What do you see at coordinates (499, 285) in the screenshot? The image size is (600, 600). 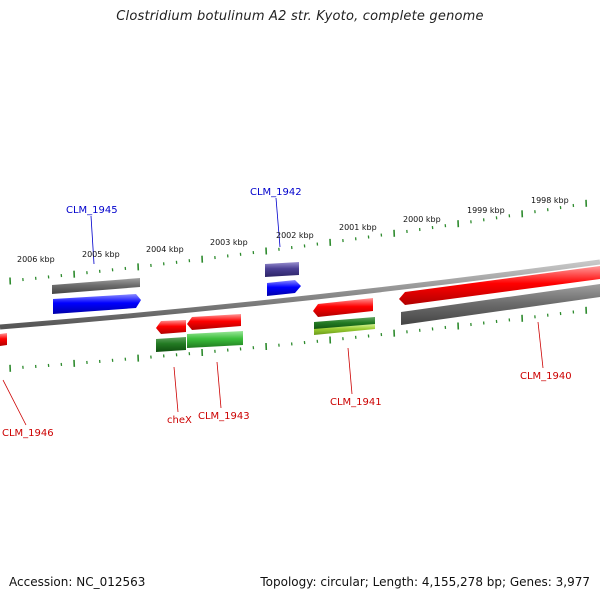 I see `gene-CLM_1940` at bounding box center [499, 285].